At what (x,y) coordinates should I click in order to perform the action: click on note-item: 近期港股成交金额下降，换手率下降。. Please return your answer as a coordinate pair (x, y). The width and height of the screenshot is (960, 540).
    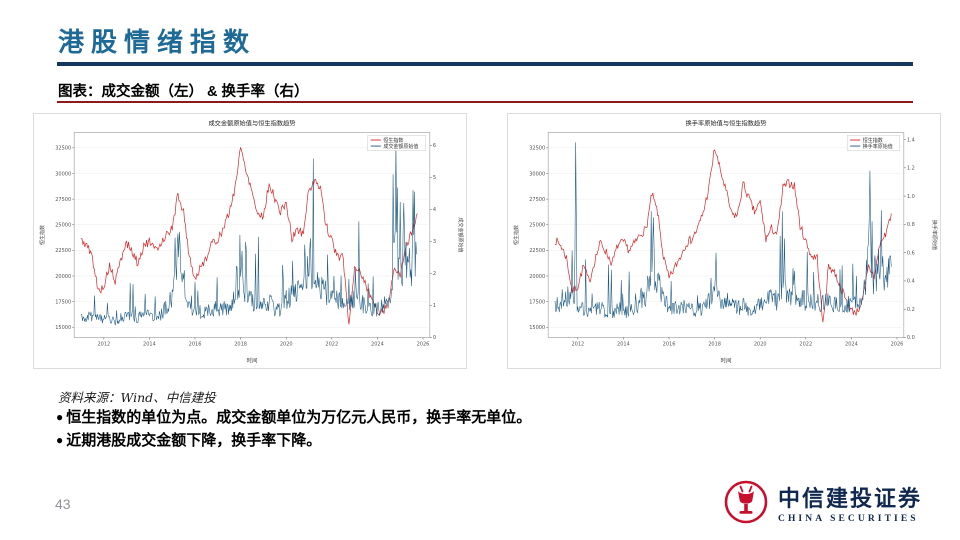
    Looking at the image, I should click on (293, 440).